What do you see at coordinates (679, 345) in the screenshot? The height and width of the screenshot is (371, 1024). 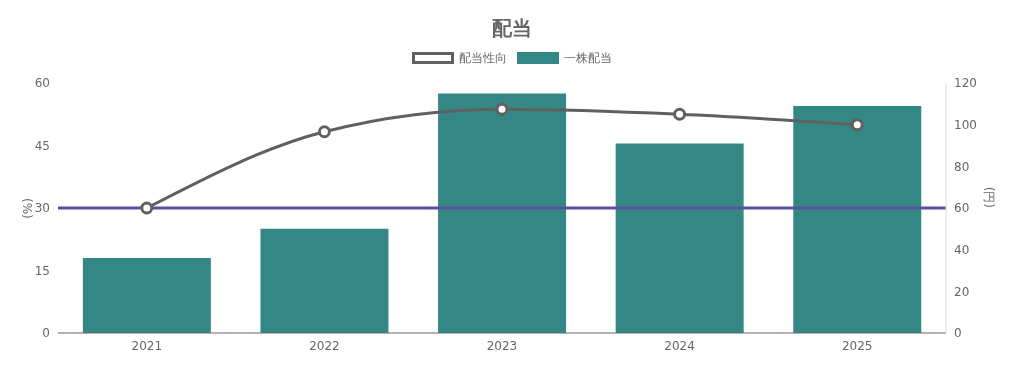 I see `x-tick-label: 2024` at bounding box center [679, 345].